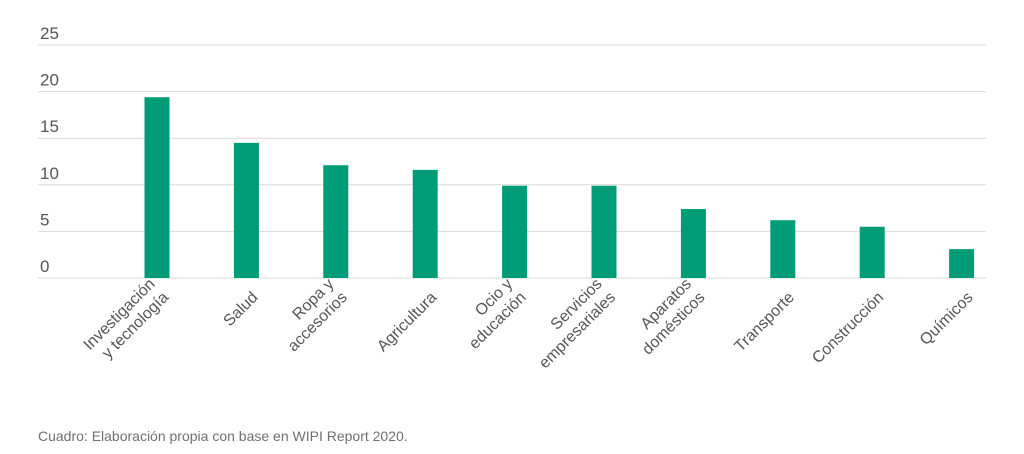  I want to click on x-category-line: Químicos, so click(947, 319).